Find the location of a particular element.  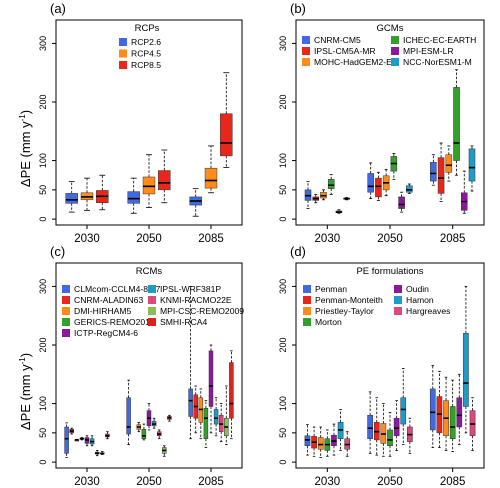

box-cnrm-cm5-2085 is located at coordinates (433, 170).